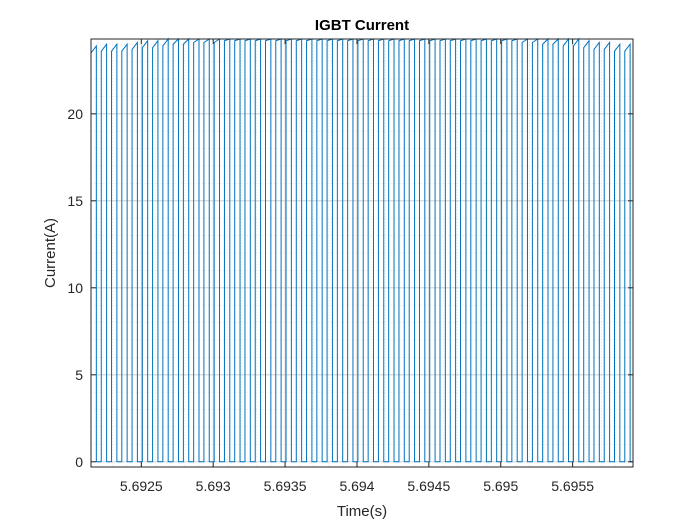 The image size is (700, 525). I want to click on chart-title: IGBT Current, so click(362, 25).